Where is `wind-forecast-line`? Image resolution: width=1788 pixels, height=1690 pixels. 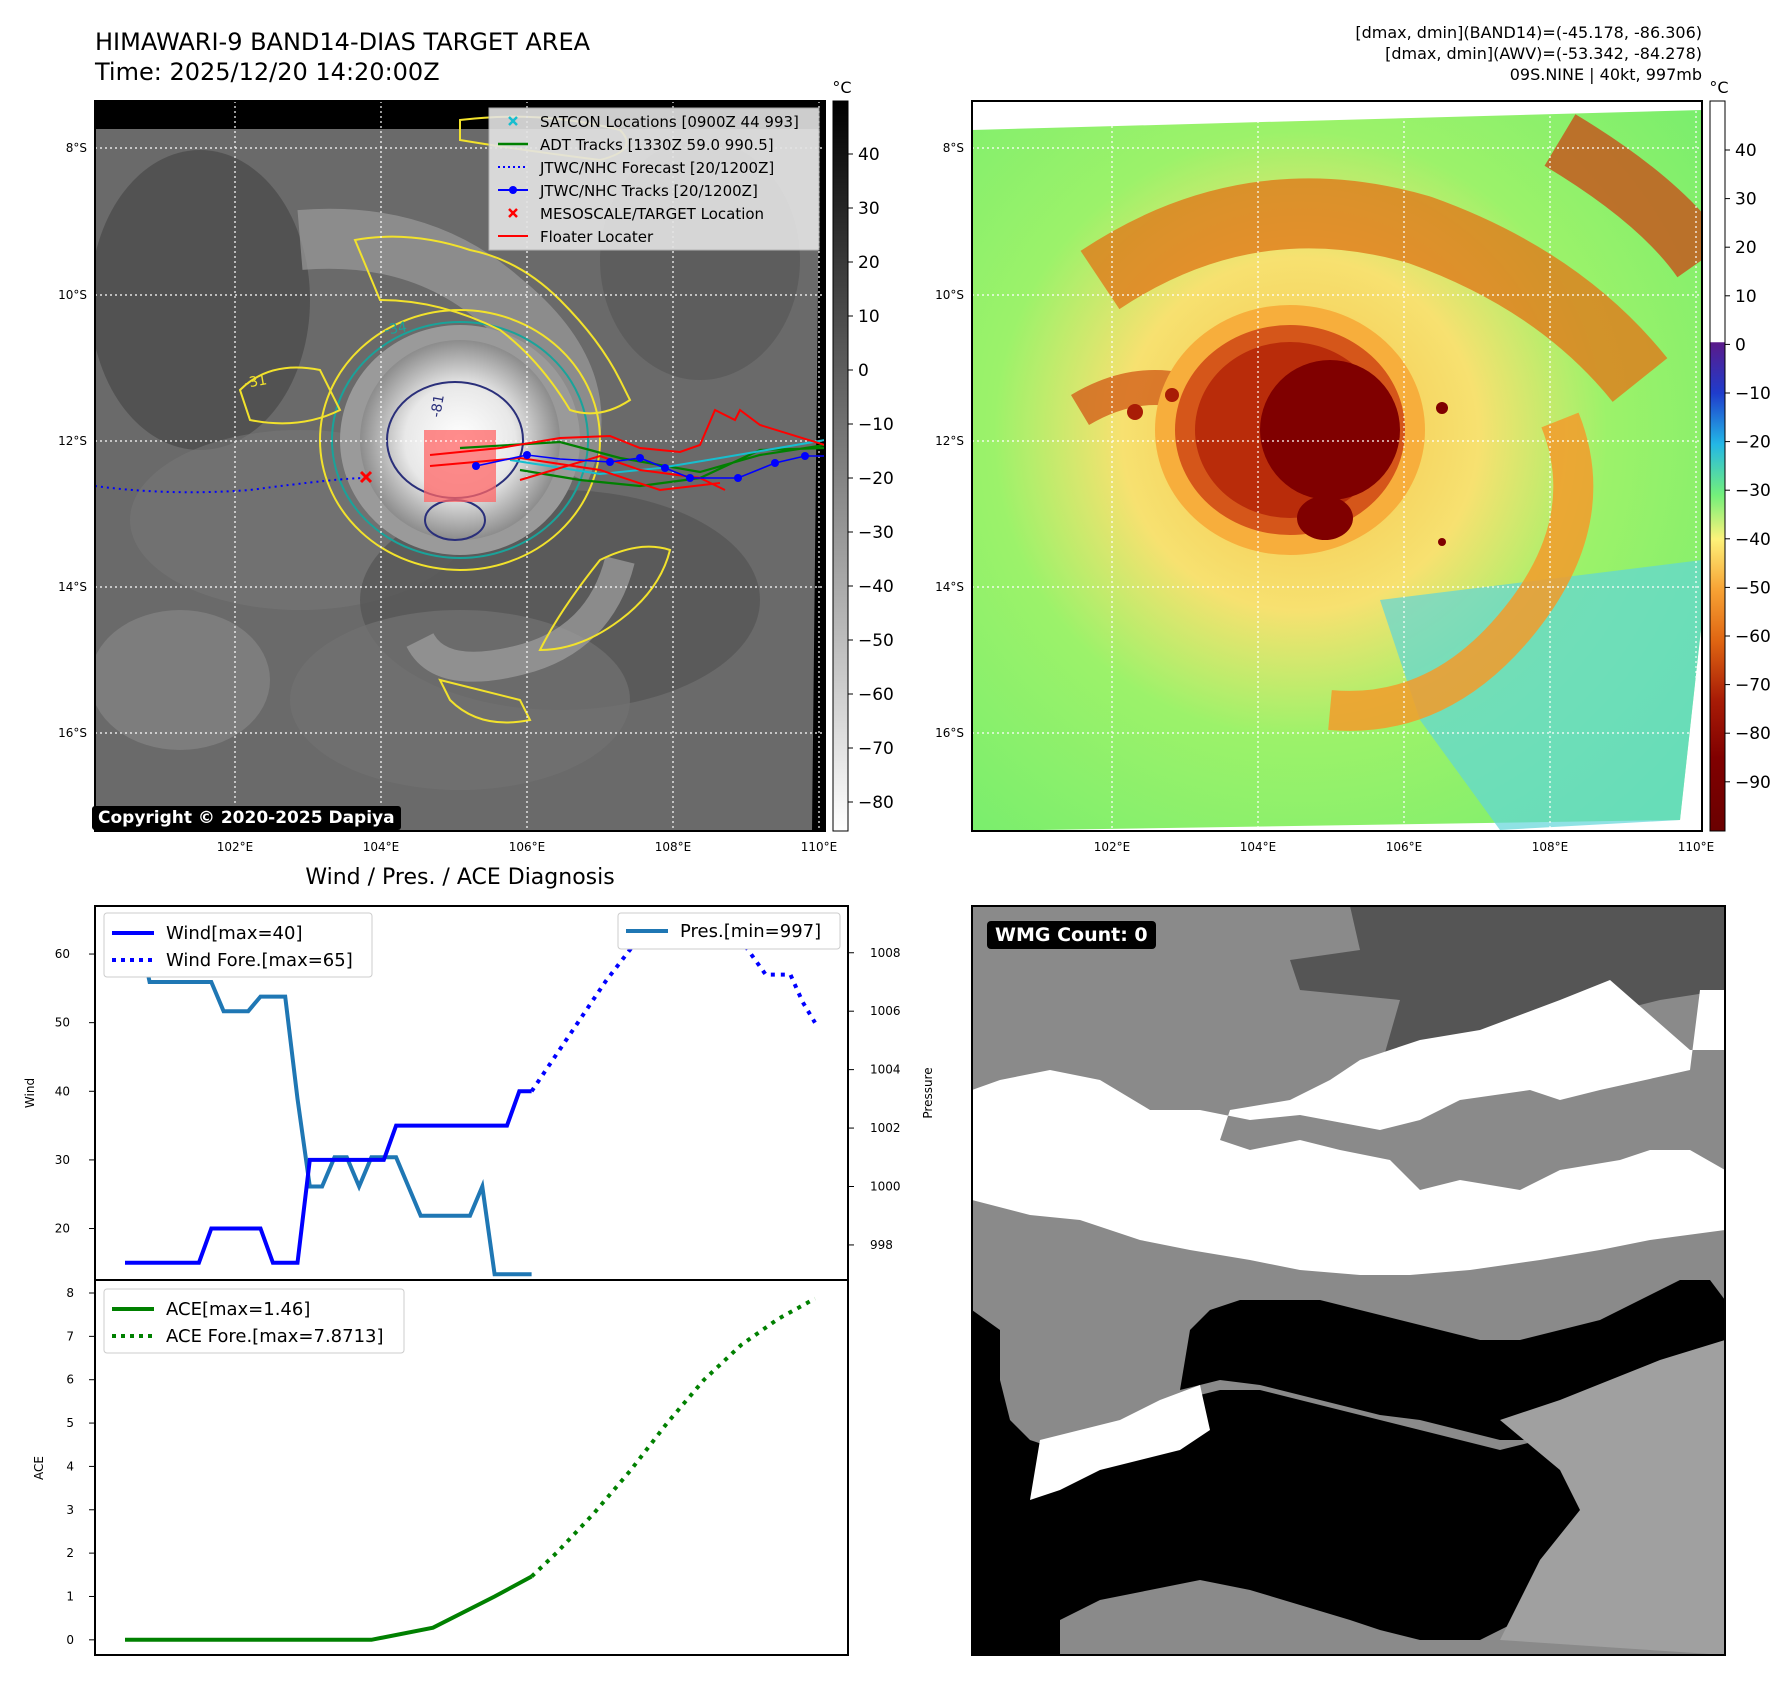
wind-forecast-line is located at coordinates (673, 1005).